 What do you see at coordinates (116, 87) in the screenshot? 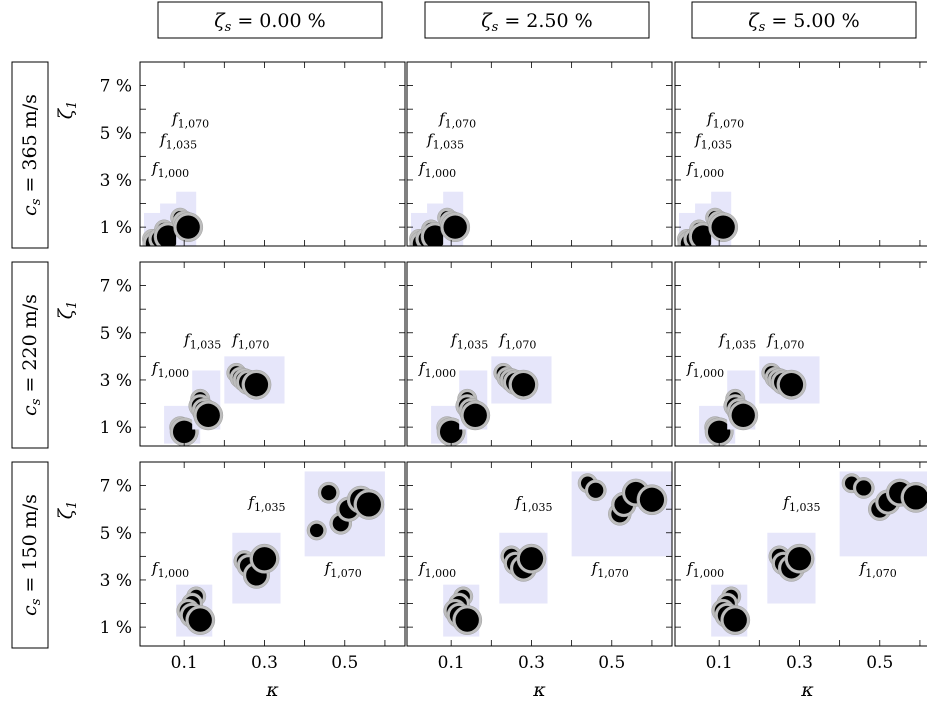
I see `y-tick-label: 7 %` at bounding box center [116, 87].